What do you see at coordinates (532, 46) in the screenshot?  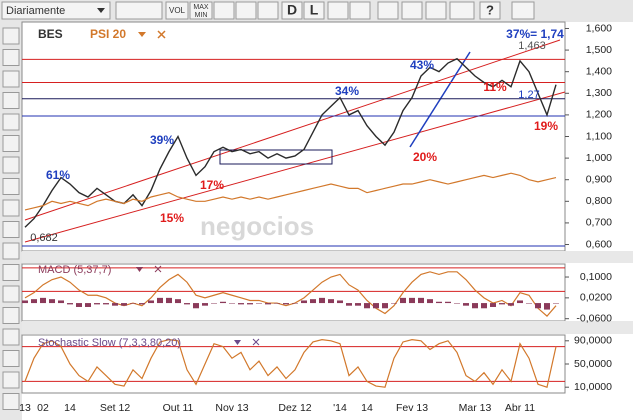 I see `annotation: 1,463` at bounding box center [532, 46].